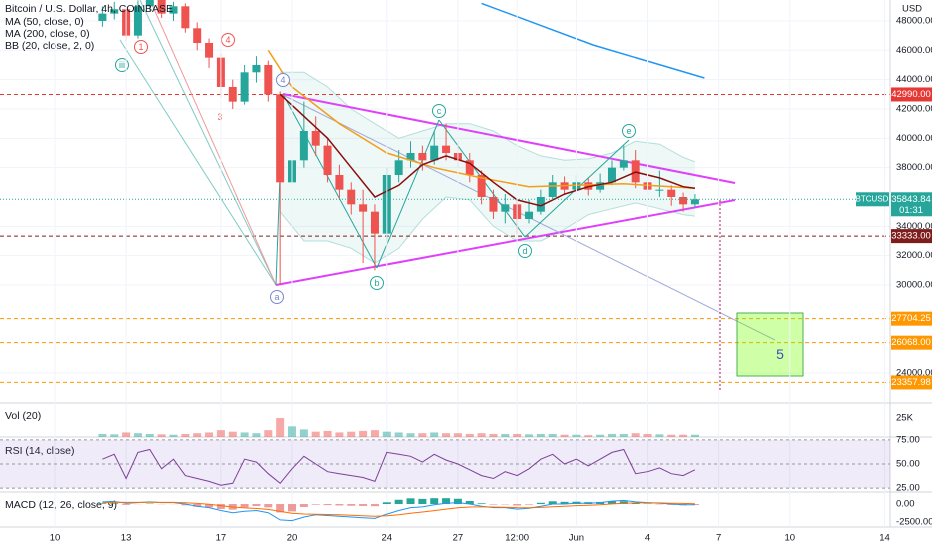 The height and width of the screenshot is (550, 932). What do you see at coordinates (911, 204) in the screenshot?
I see `last-price-box` at bounding box center [911, 204].